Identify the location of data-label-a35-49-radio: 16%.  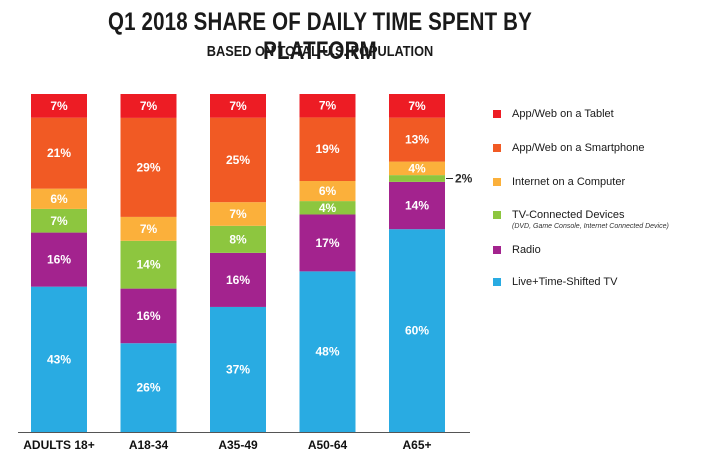
(238, 280).